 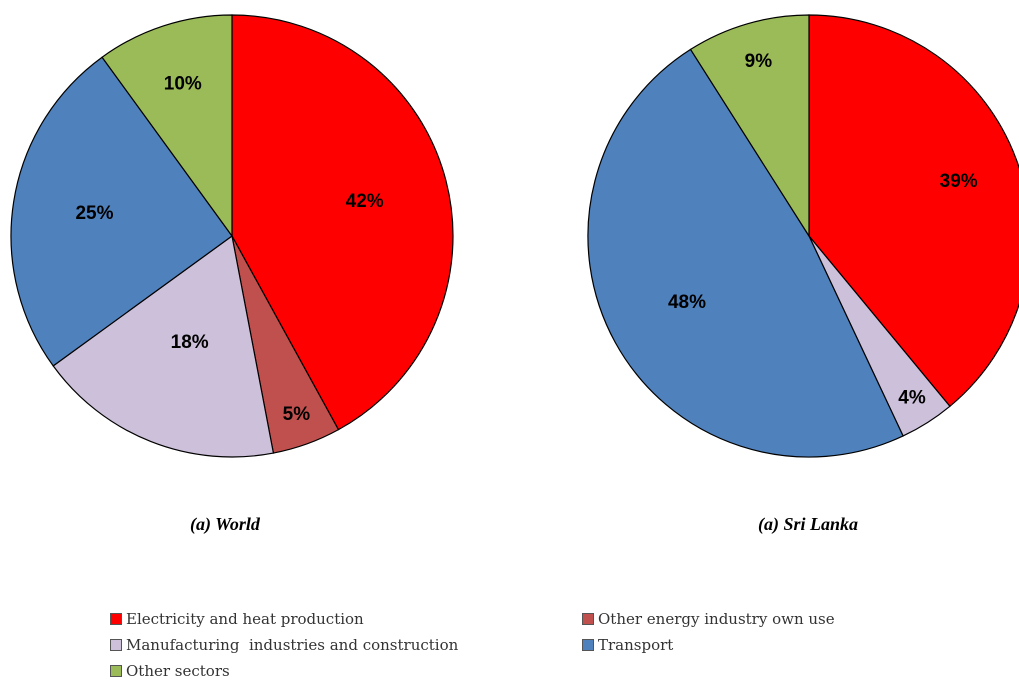 What do you see at coordinates (636, 645) in the screenshot?
I see `legend-label: Transport` at bounding box center [636, 645].